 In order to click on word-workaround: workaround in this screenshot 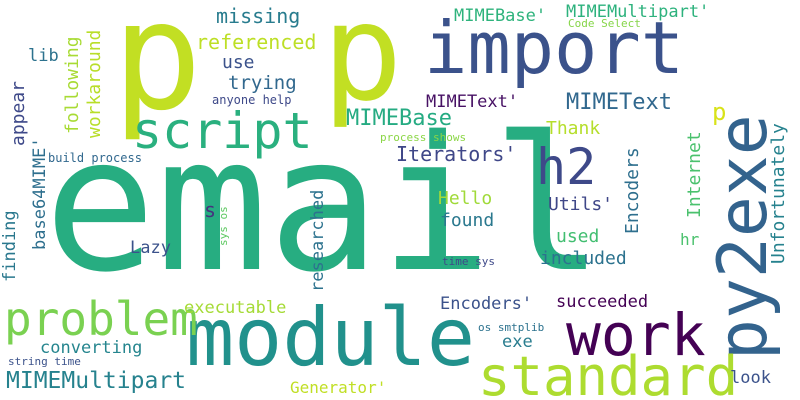, I will do `click(94, 83)`.